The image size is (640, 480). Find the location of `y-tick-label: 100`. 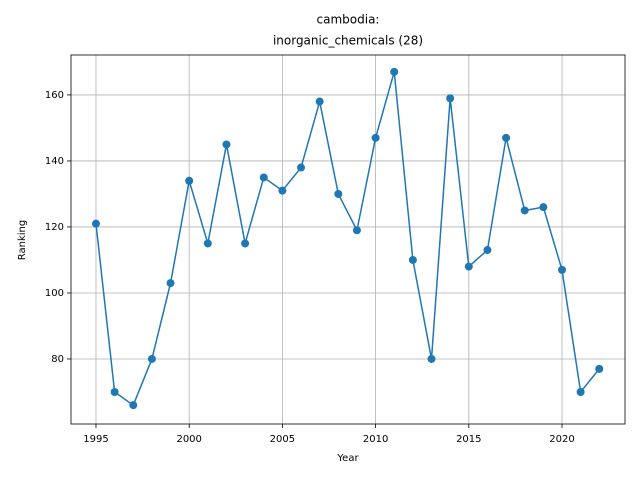

y-tick-label: 100 is located at coordinates (54, 293).